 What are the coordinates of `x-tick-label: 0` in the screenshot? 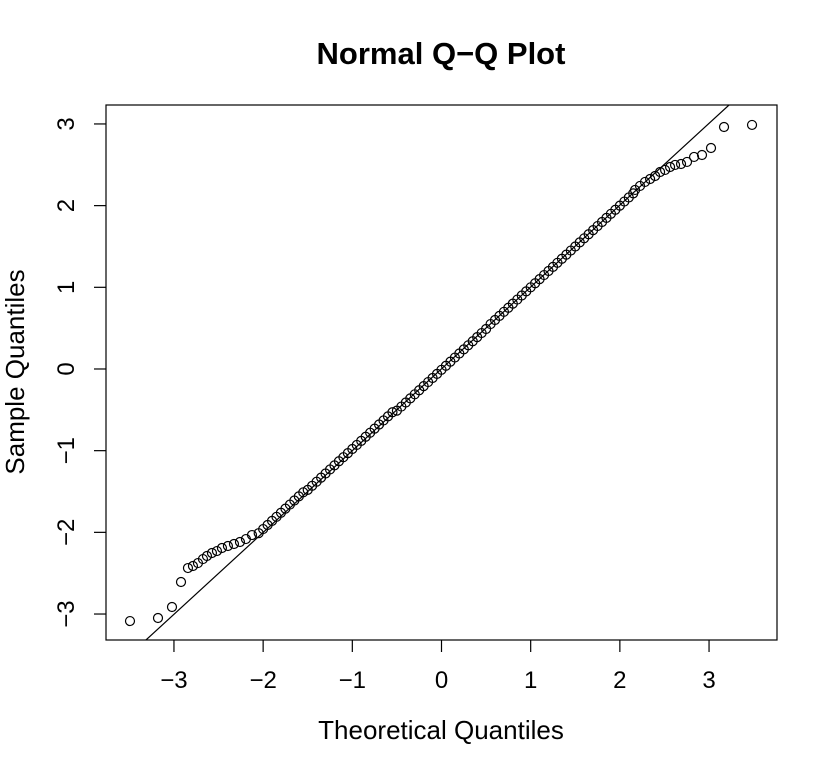 It's located at (441, 680).